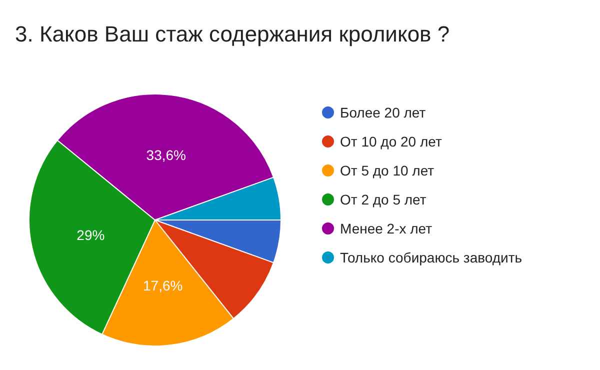  What do you see at coordinates (431, 258) in the screenshot?
I see `legend-label: Только собираюсь заводить` at bounding box center [431, 258].